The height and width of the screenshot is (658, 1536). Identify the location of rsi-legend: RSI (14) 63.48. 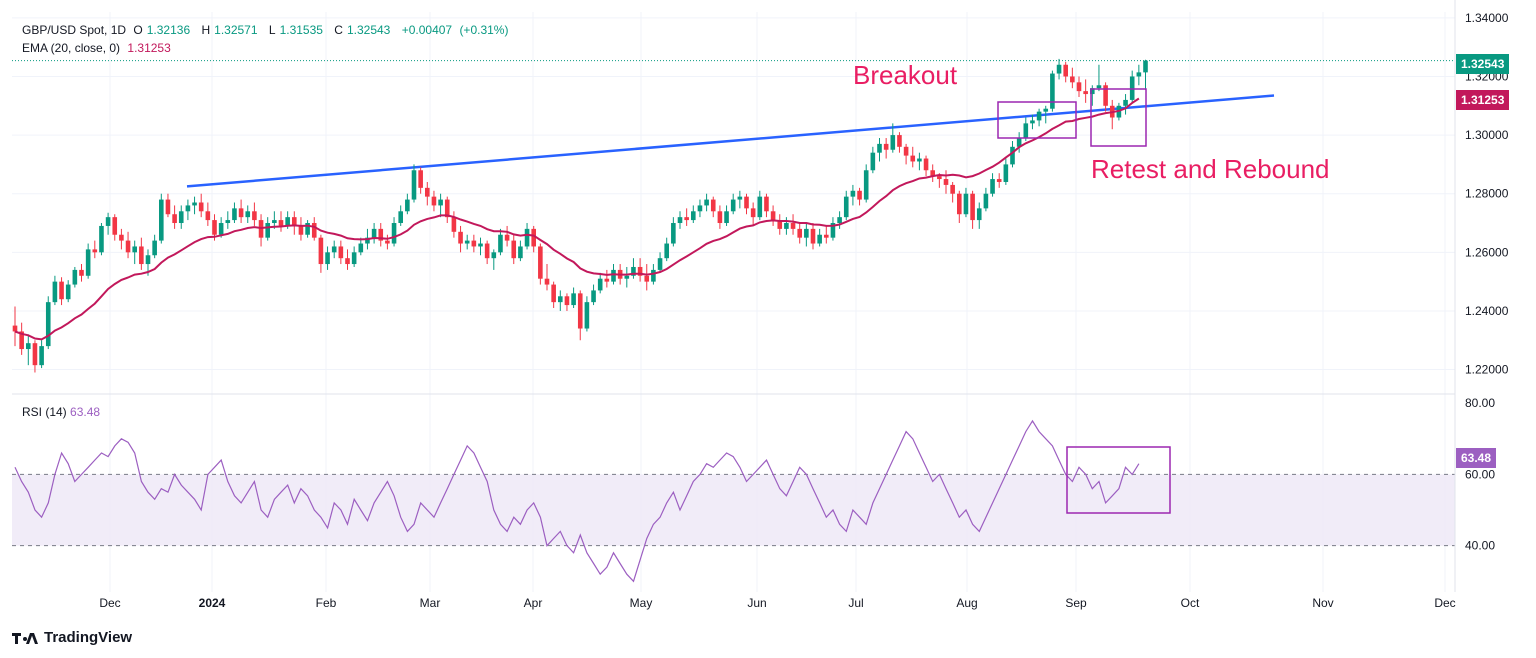
(61, 412).